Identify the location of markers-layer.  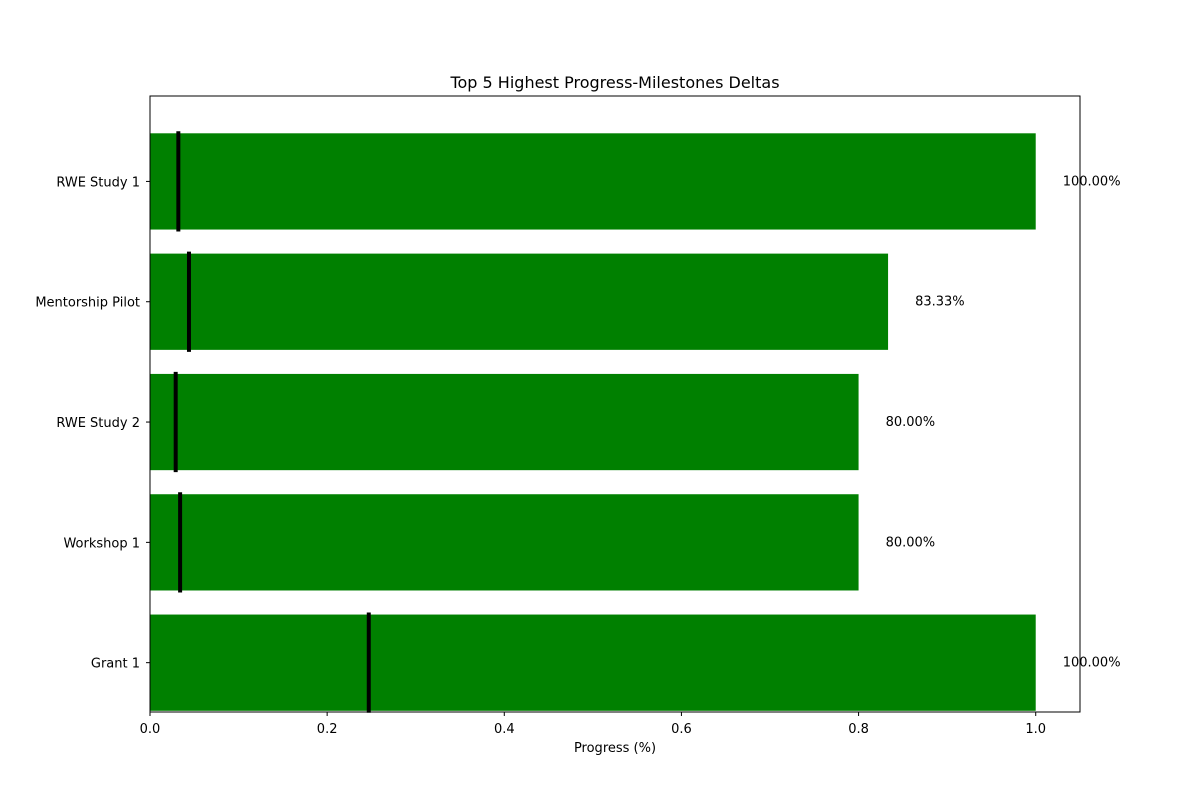
(272, 422).